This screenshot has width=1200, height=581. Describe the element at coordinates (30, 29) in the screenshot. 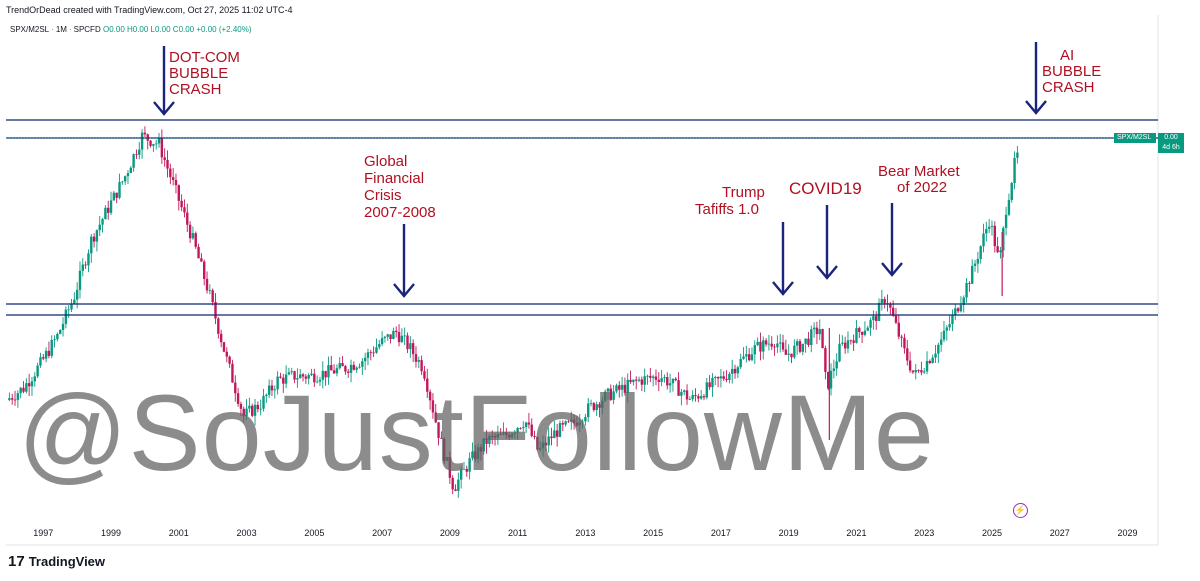

I see `symbol-name: SPX/M2SL` at that location.